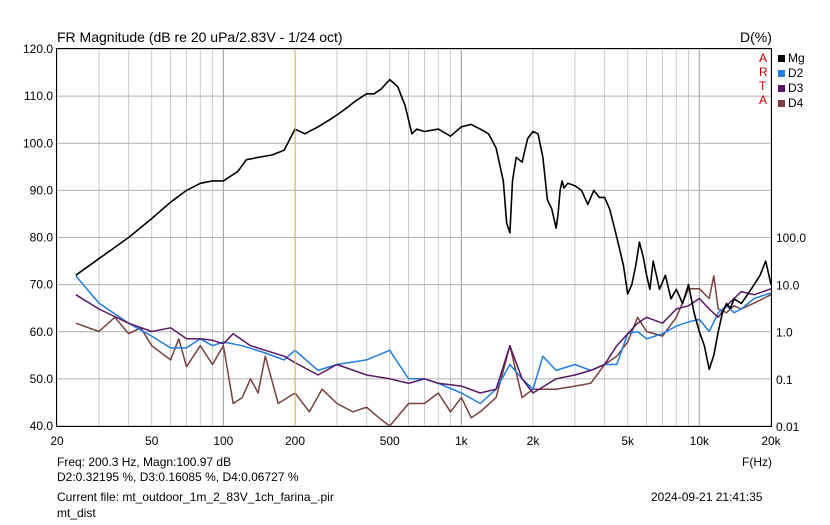 The height and width of the screenshot is (525, 830). What do you see at coordinates (796, 73) in the screenshot?
I see `legend-label-d2: D2` at bounding box center [796, 73].